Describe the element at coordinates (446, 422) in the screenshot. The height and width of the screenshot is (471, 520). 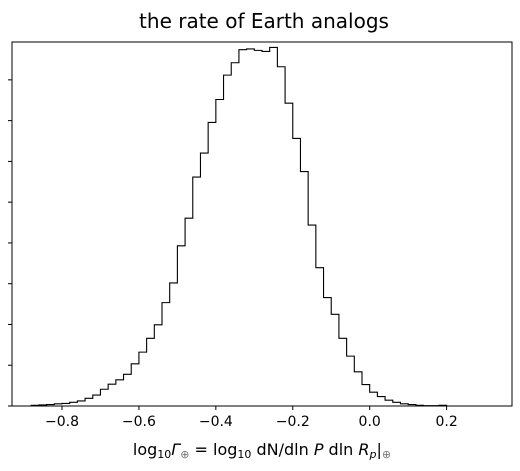
I see `x-tick-label: 0.2` at that location.